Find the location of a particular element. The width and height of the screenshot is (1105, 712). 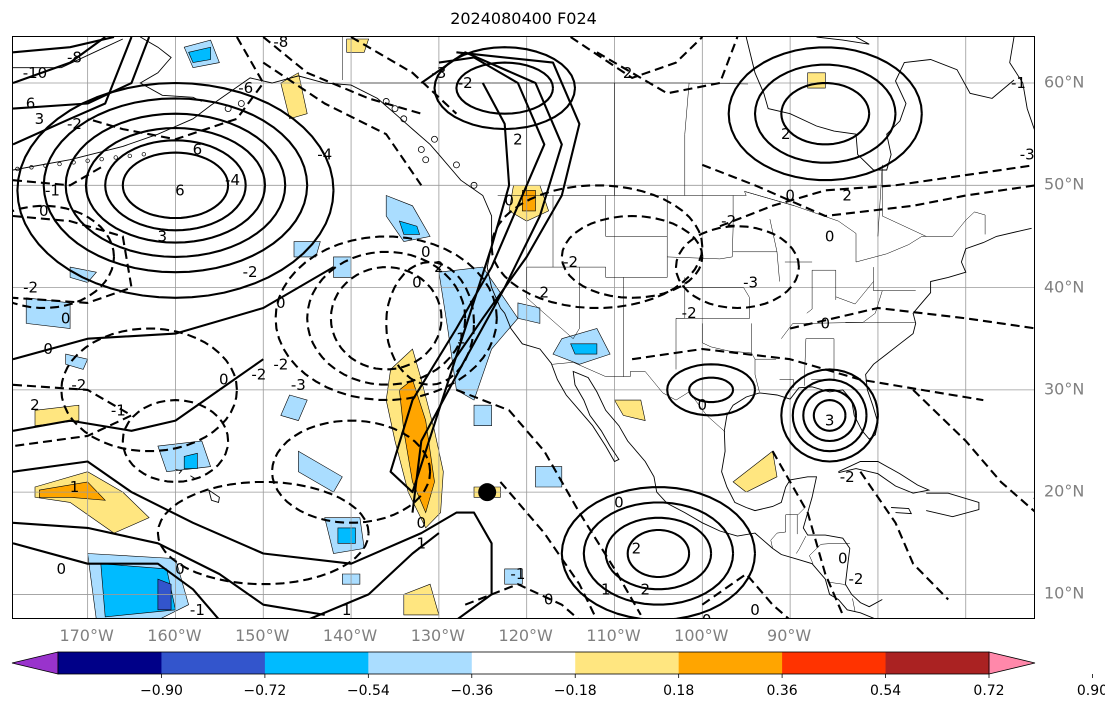

svg-text: -4 is located at coordinates (324, 155).